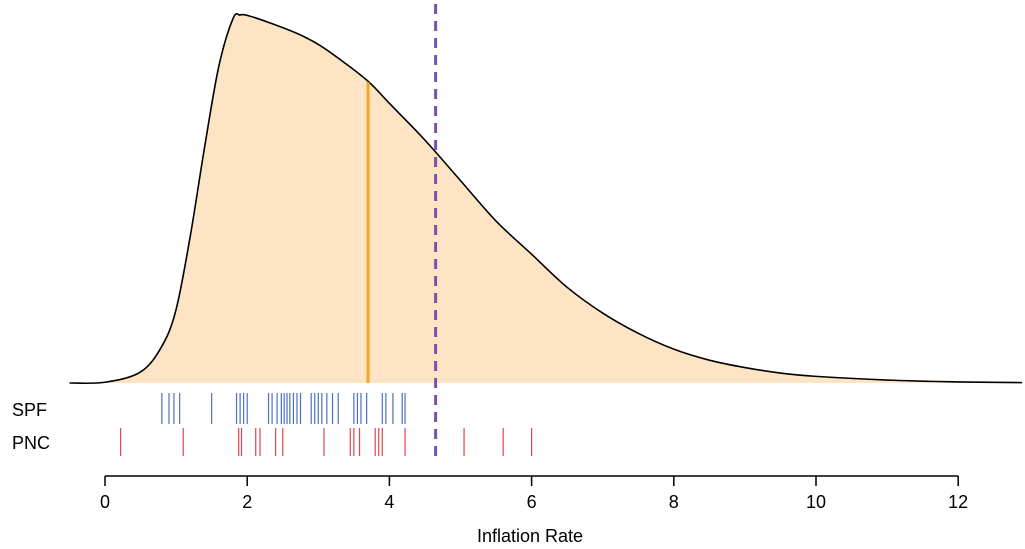 This screenshot has width=1025, height=549. I want to click on x-tick-label: 0, so click(105, 502).